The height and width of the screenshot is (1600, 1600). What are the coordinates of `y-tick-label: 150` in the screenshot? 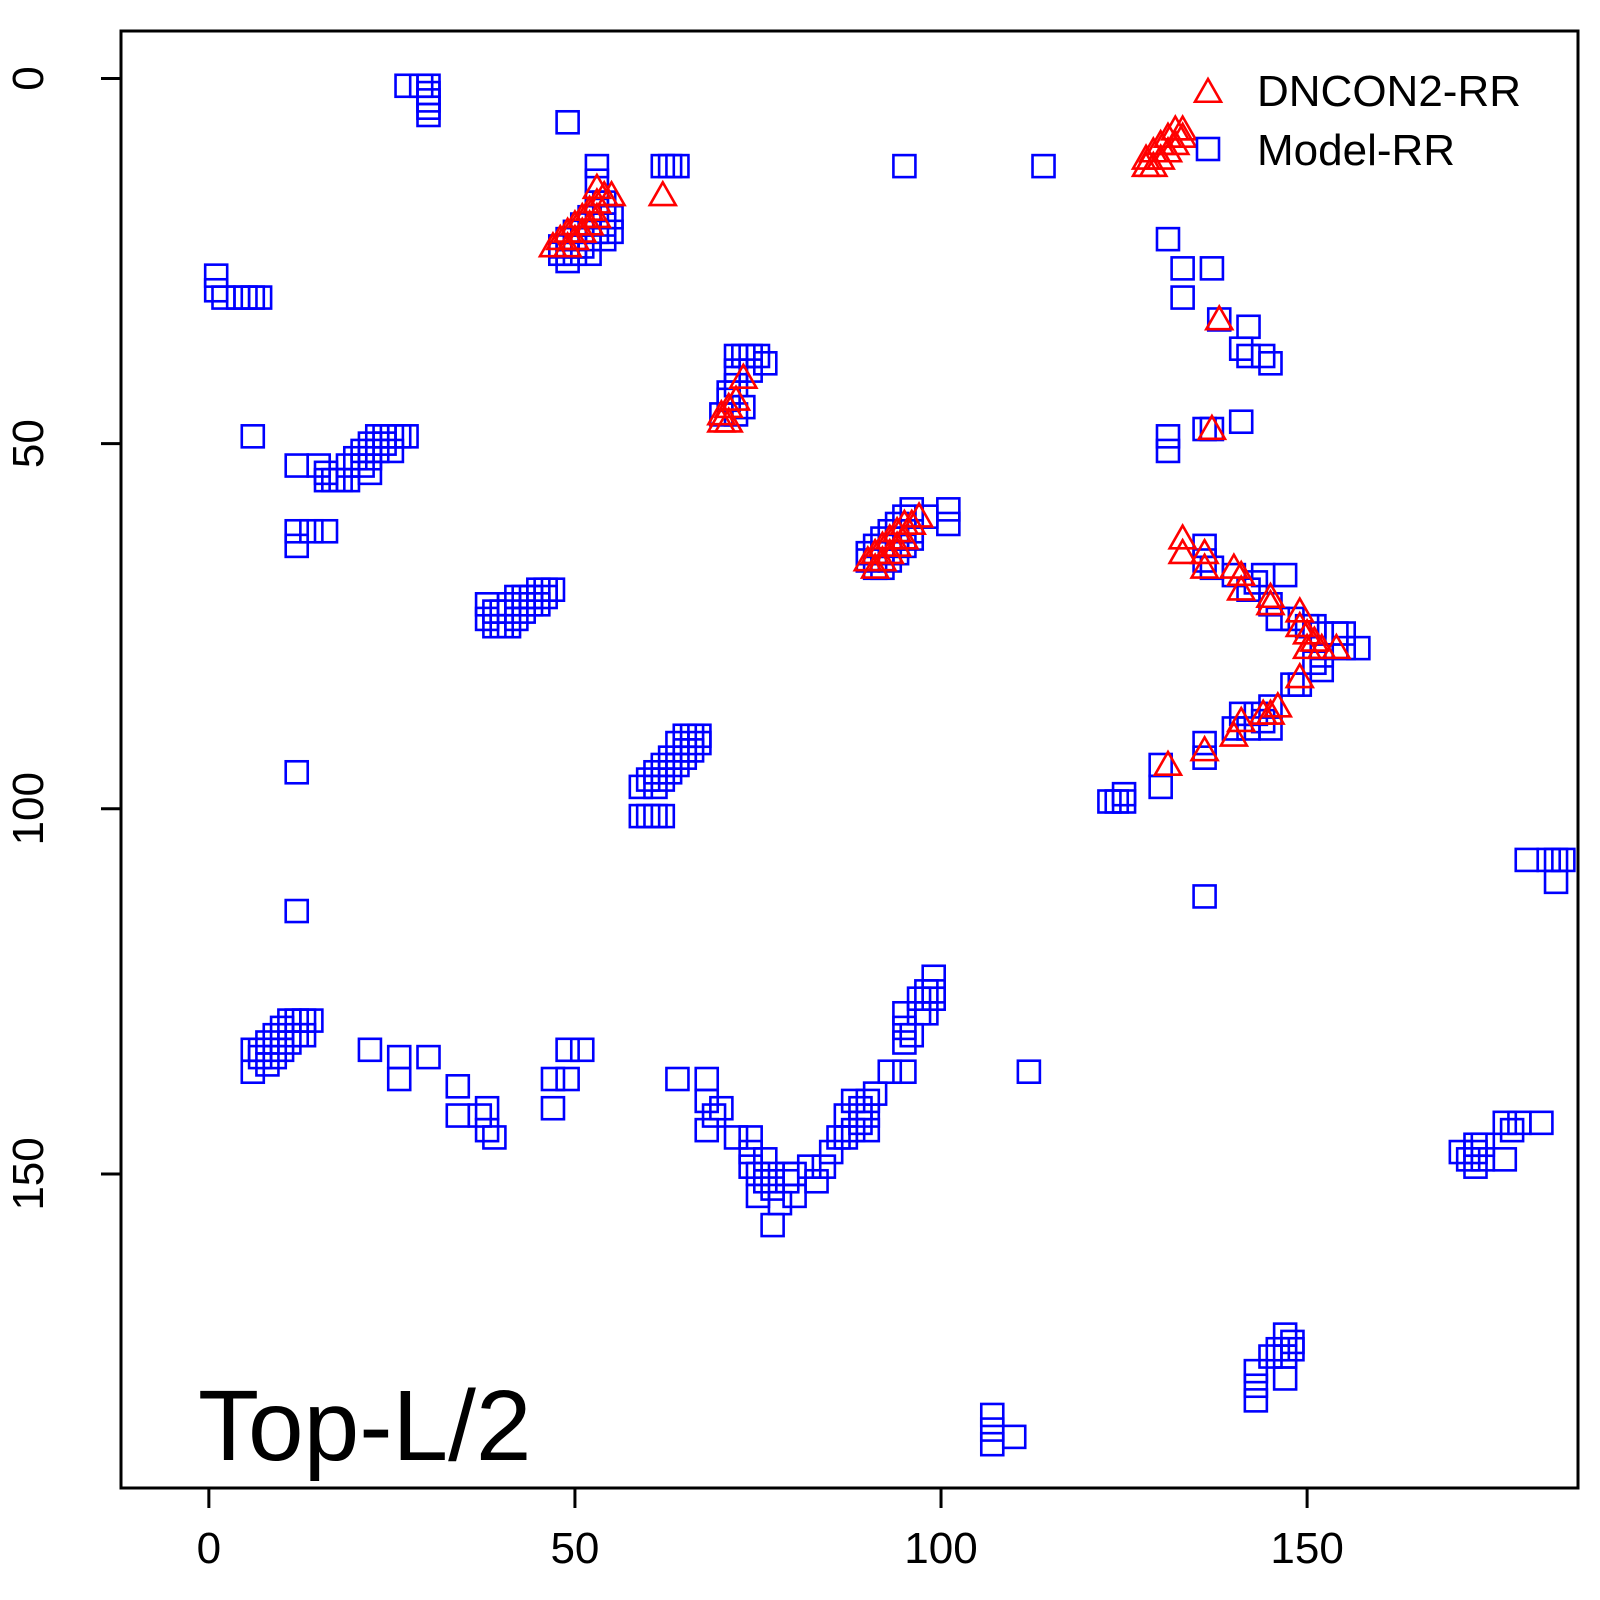 It's located at (28, 1173).